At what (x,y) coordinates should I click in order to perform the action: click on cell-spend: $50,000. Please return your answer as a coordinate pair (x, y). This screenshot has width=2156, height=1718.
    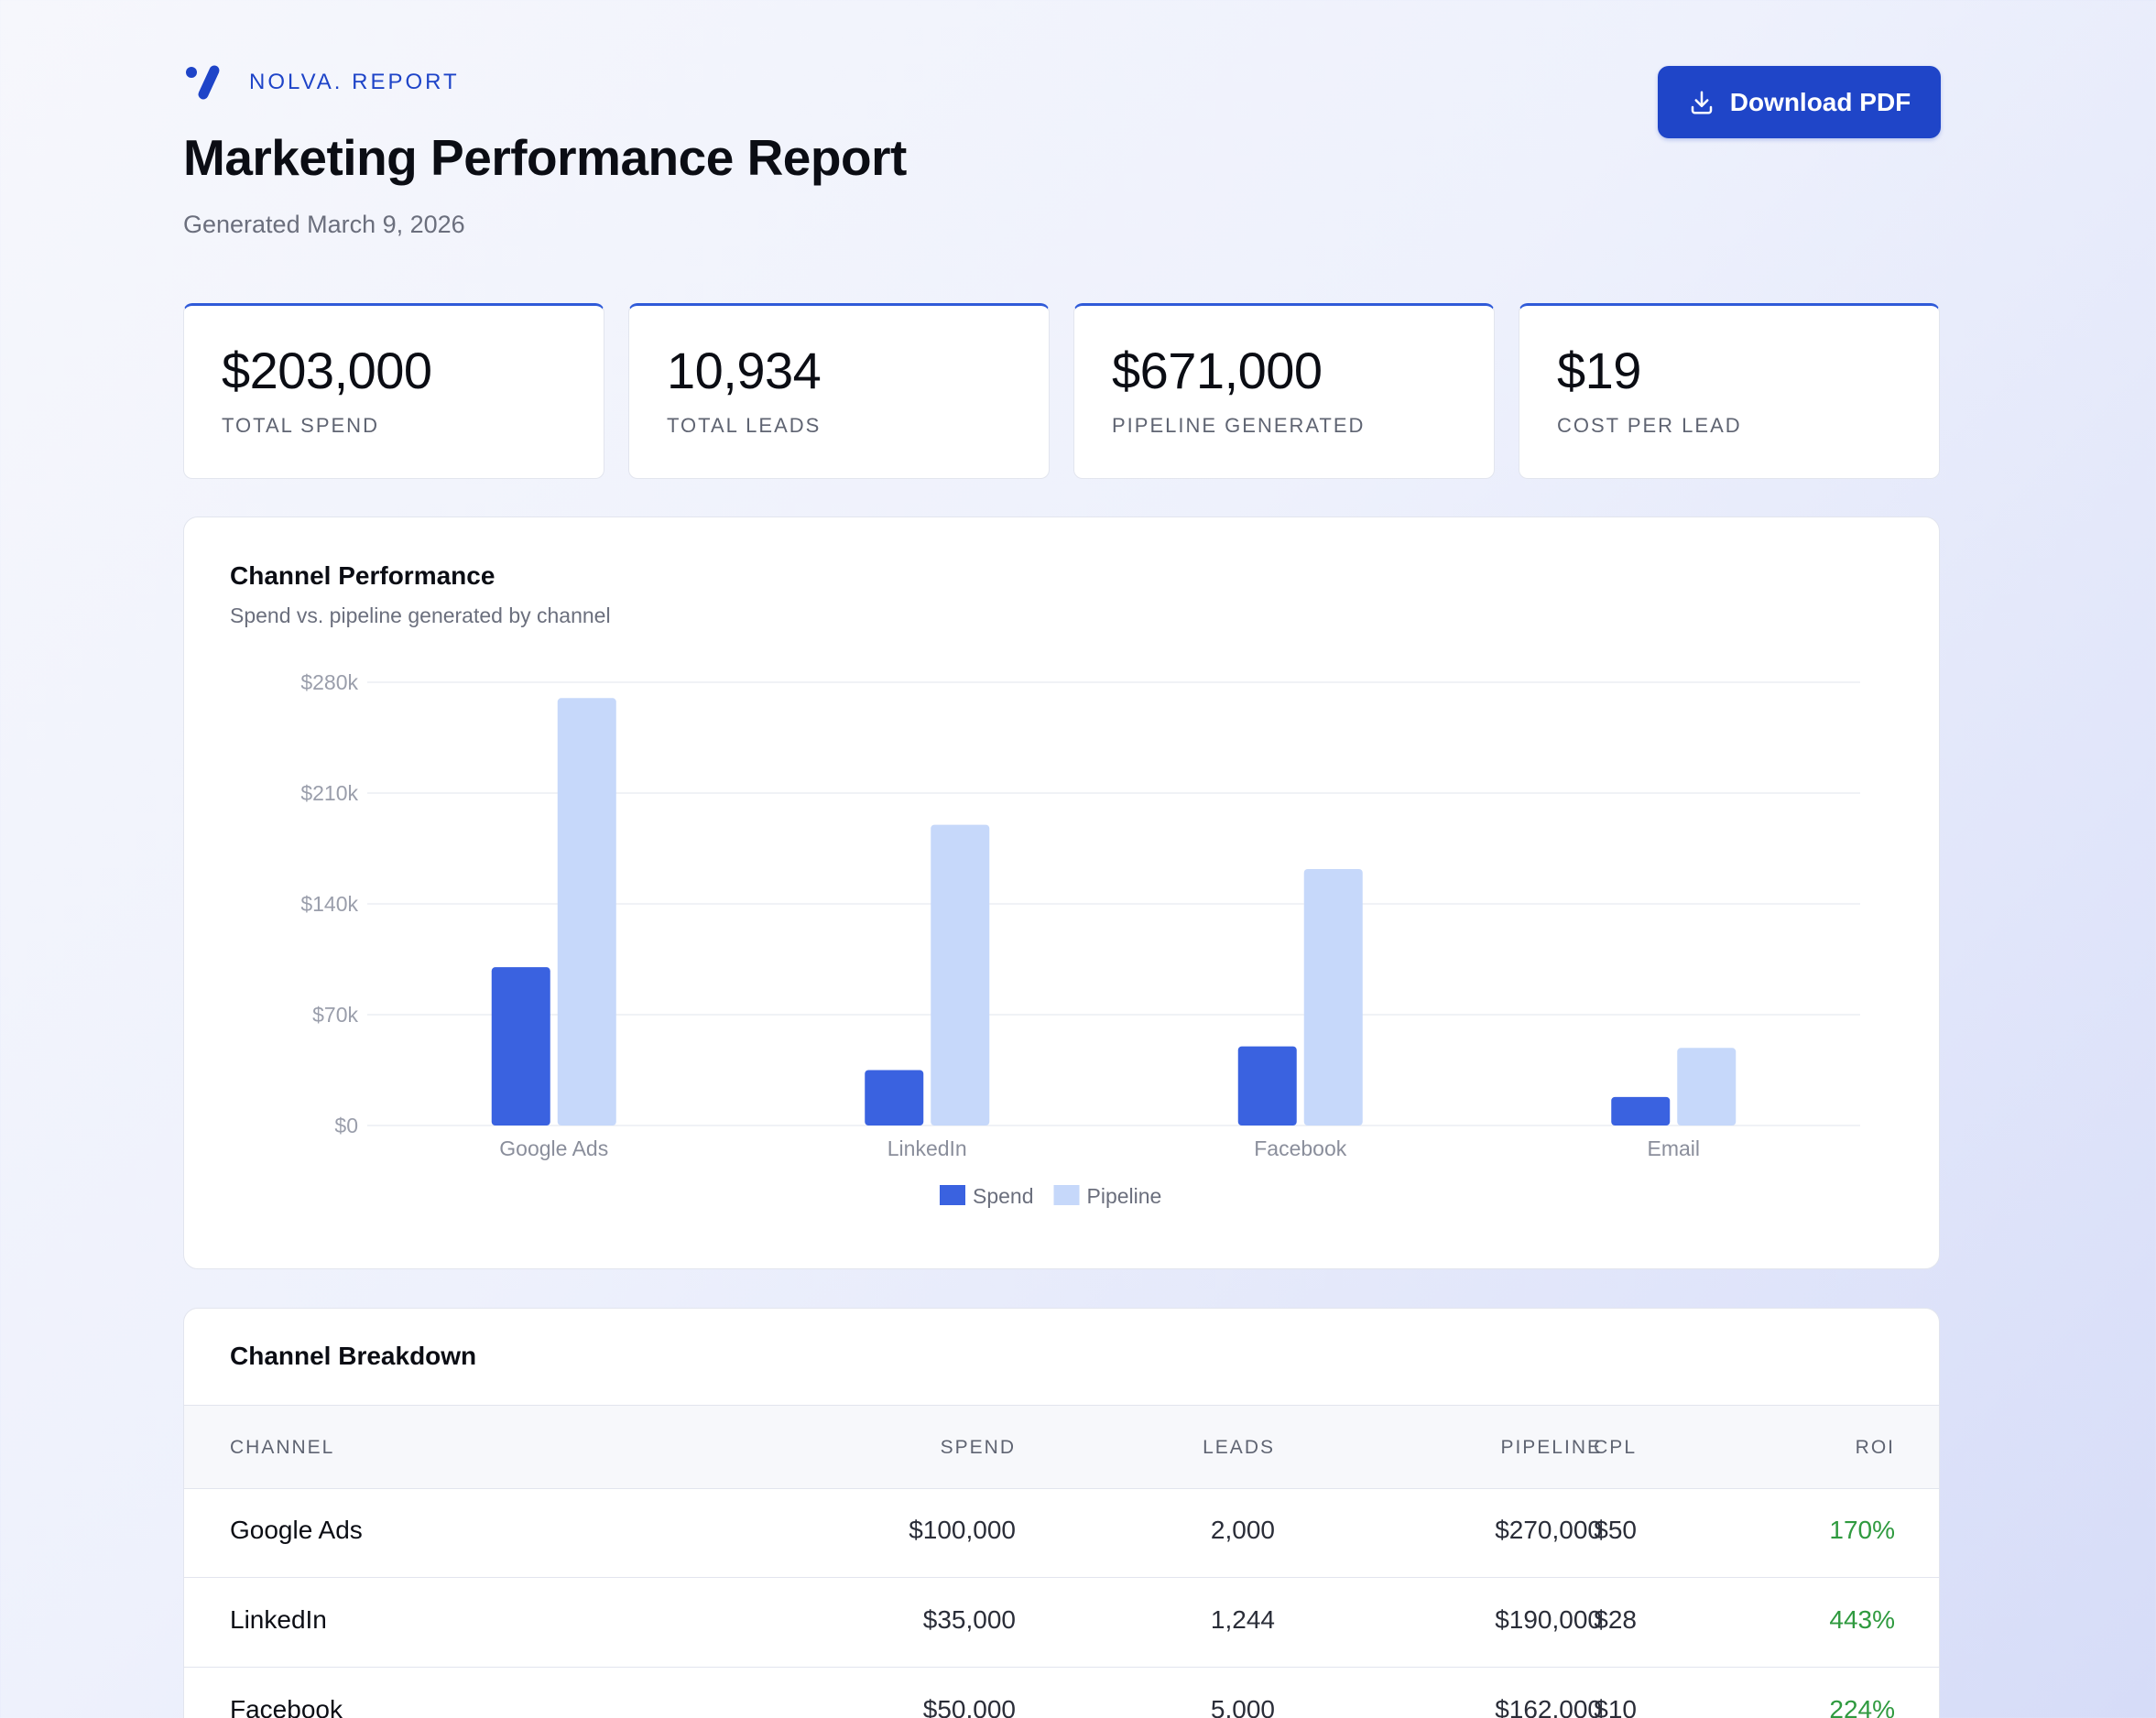
    Looking at the image, I should click on (969, 1707).